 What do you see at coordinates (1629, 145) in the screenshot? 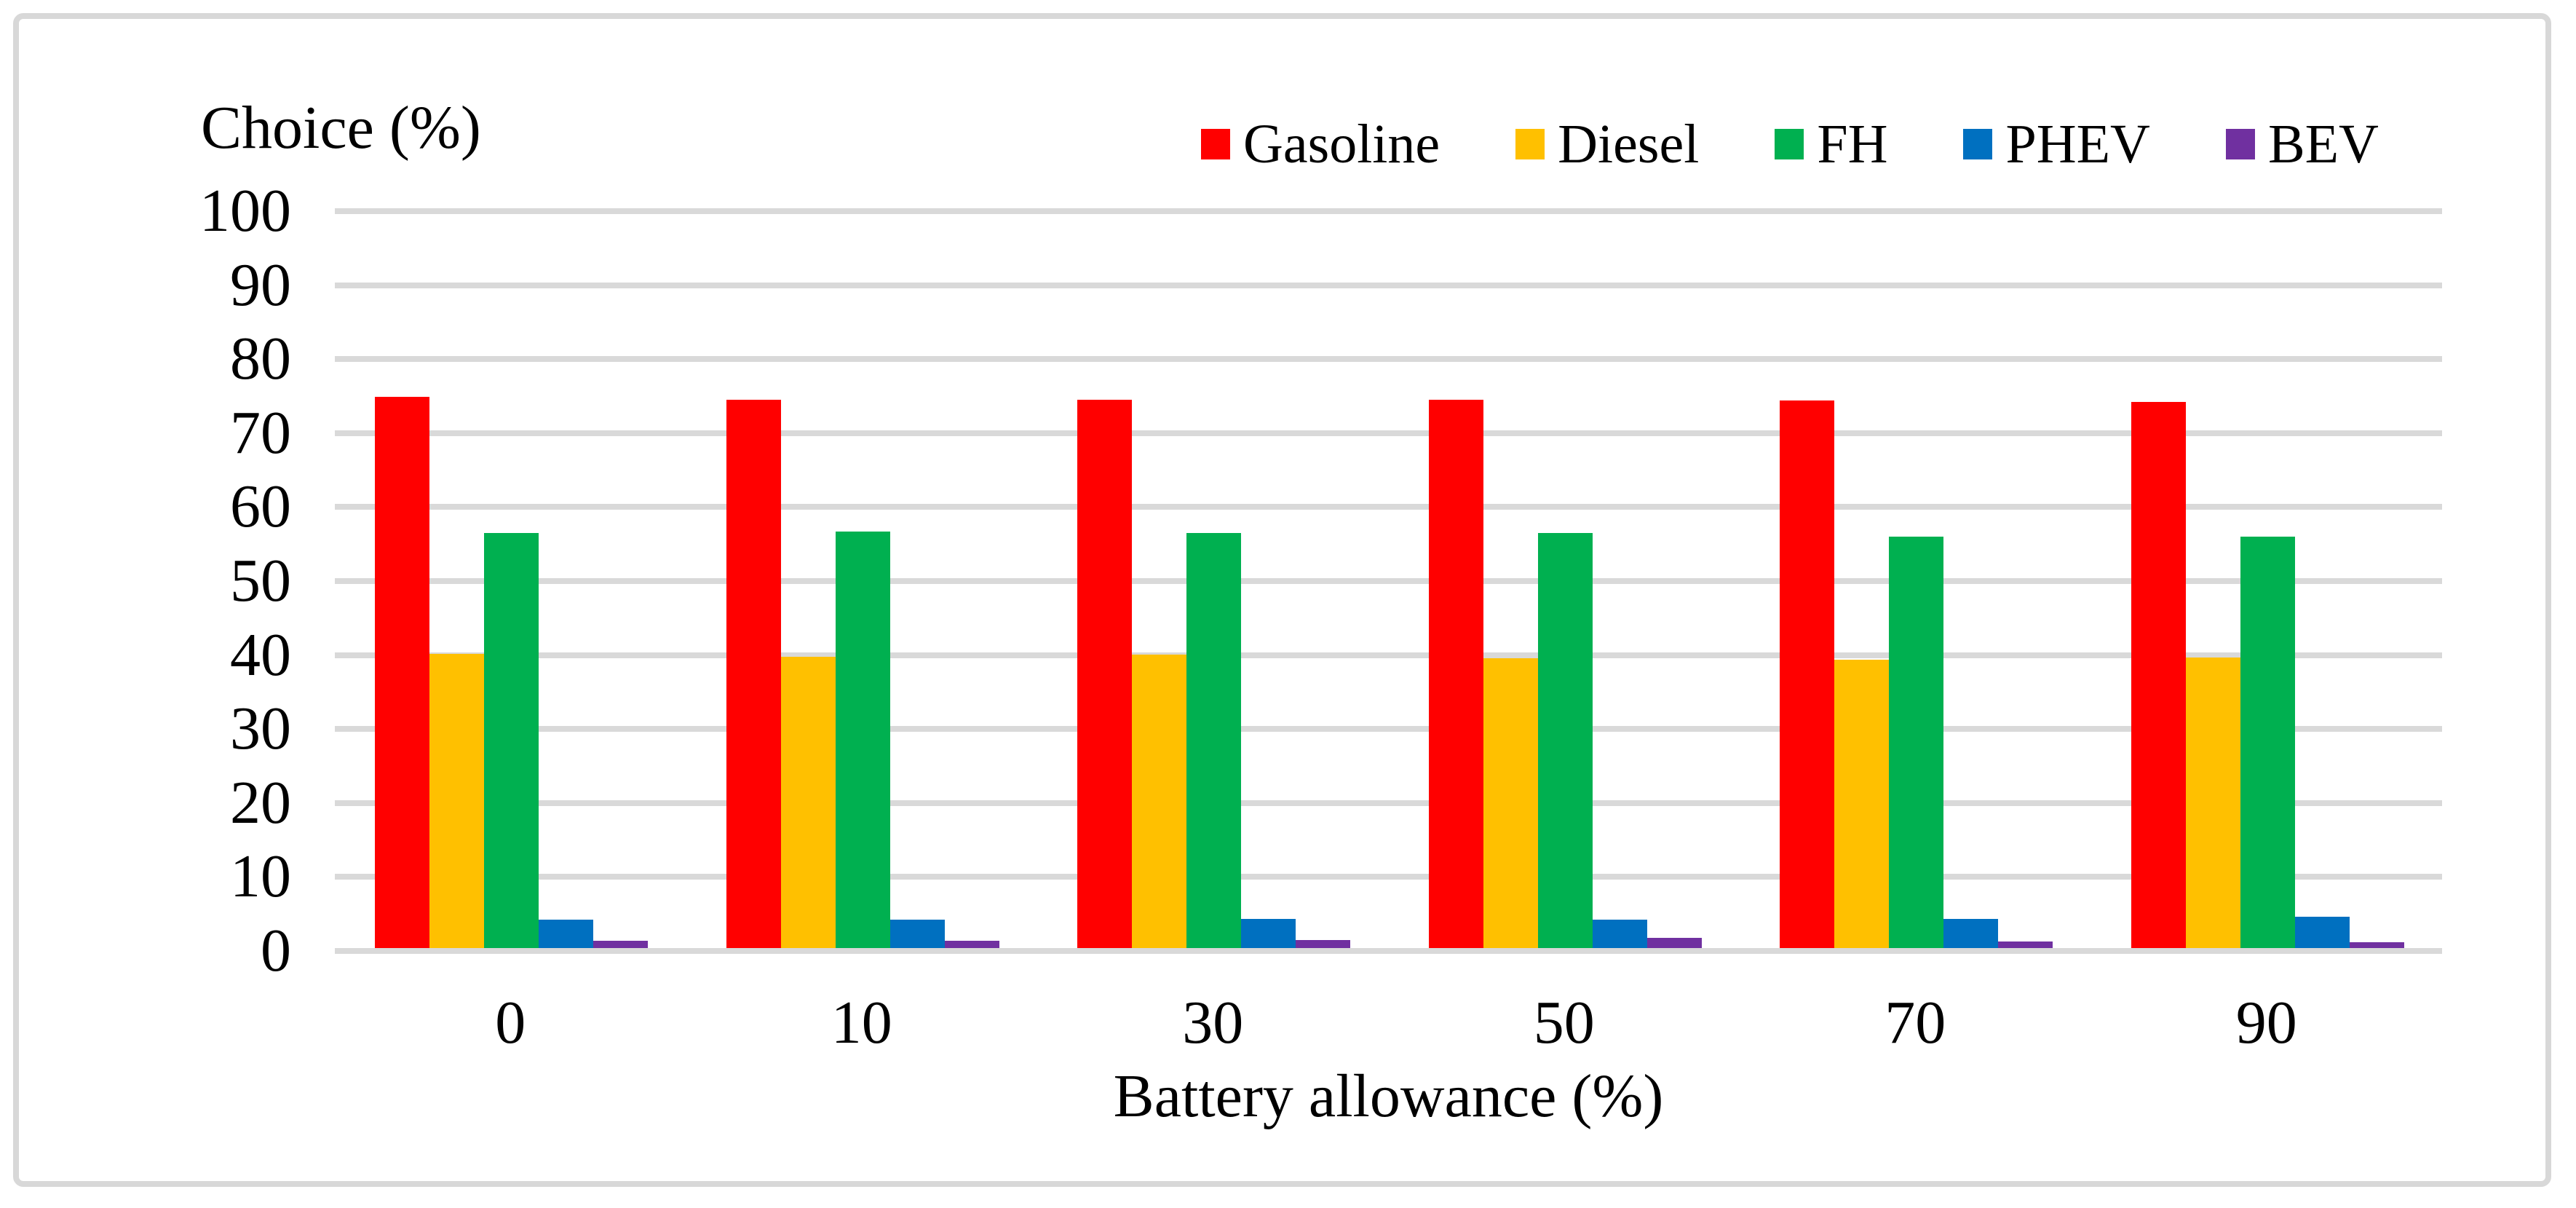
I see `legend-label-diesel: Diesel` at bounding box center [1629, 145].